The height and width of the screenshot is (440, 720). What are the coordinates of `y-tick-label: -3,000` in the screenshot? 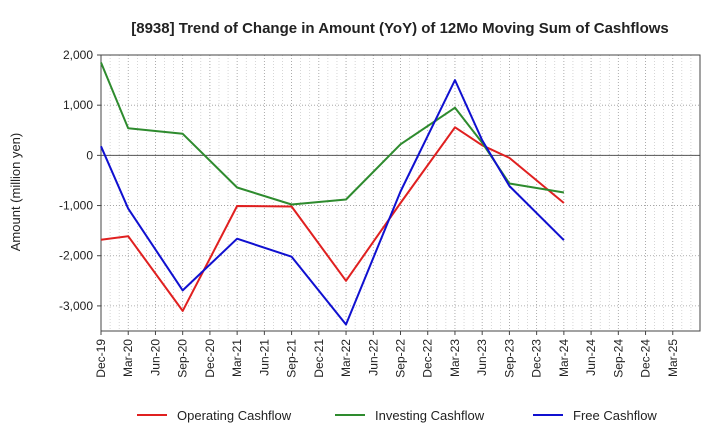 It's located at (76, 306).